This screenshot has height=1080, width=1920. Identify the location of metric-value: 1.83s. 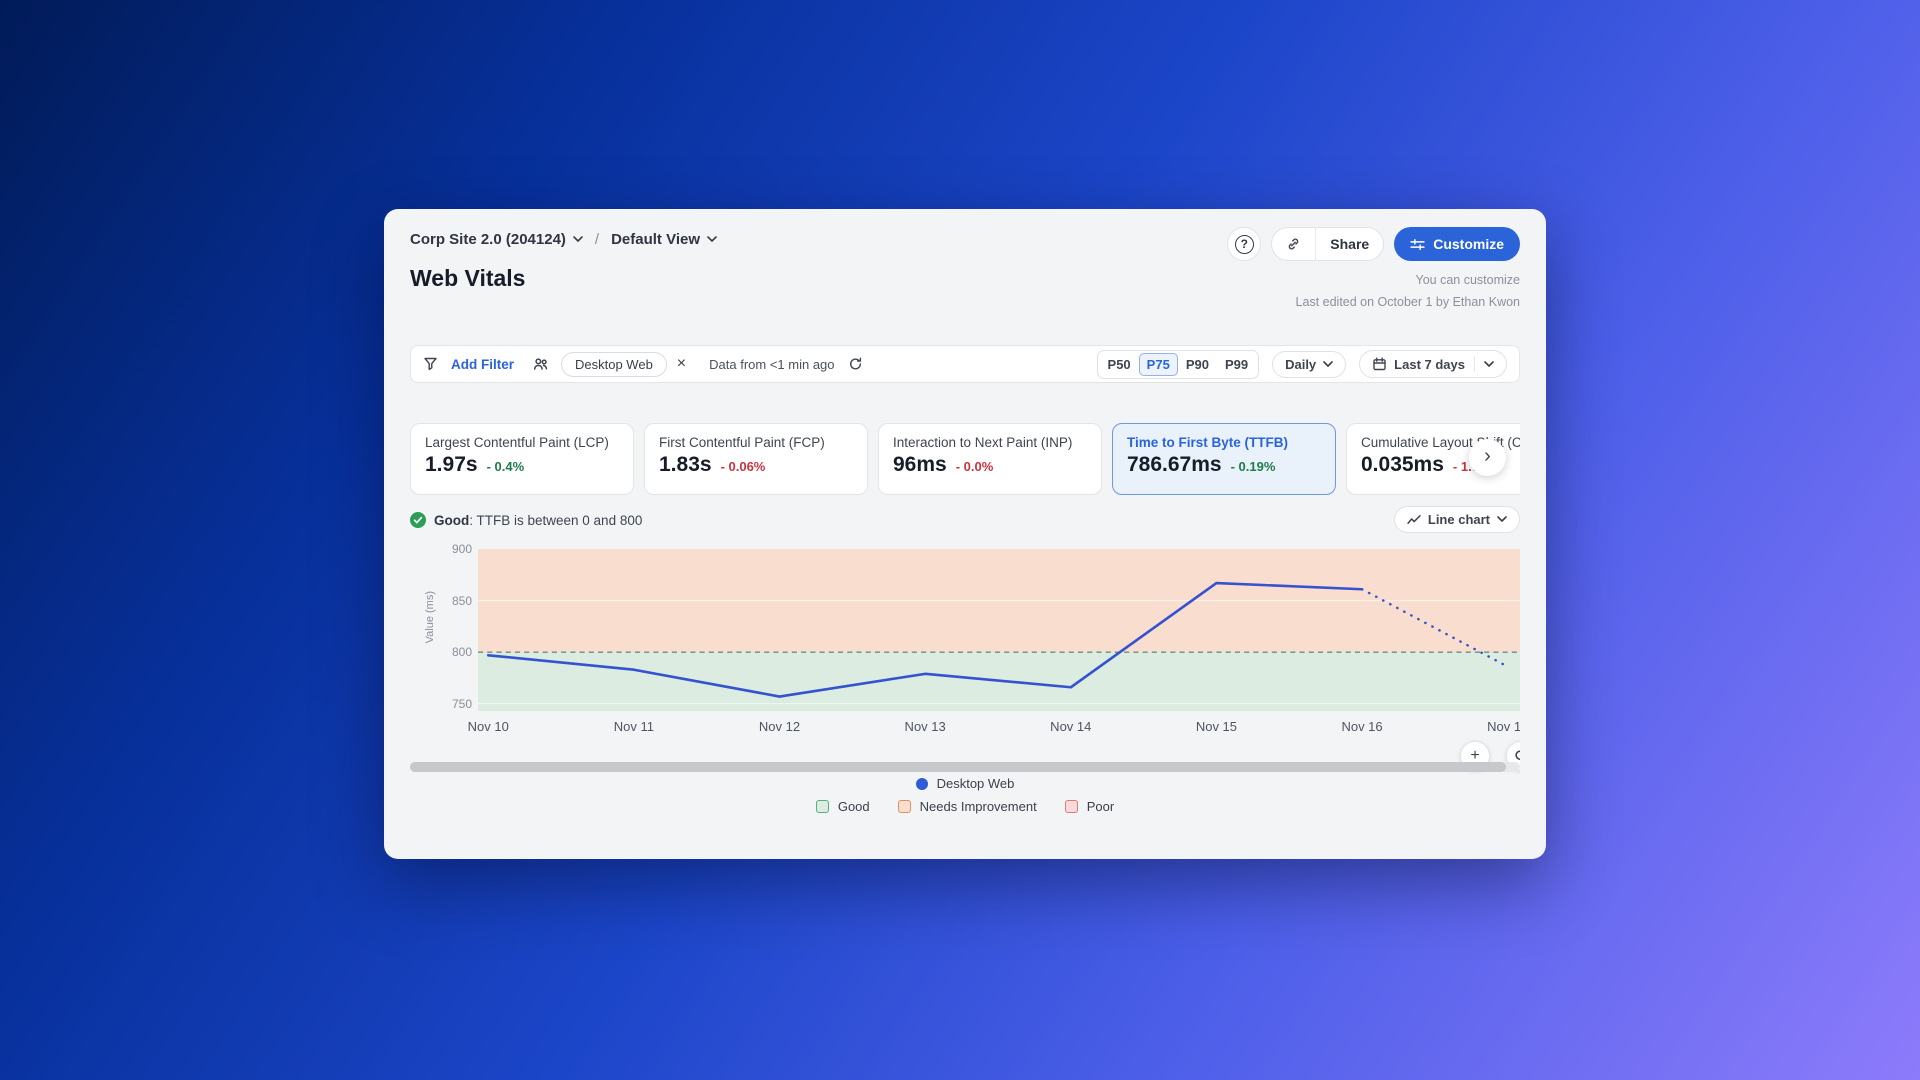
(685, 464).